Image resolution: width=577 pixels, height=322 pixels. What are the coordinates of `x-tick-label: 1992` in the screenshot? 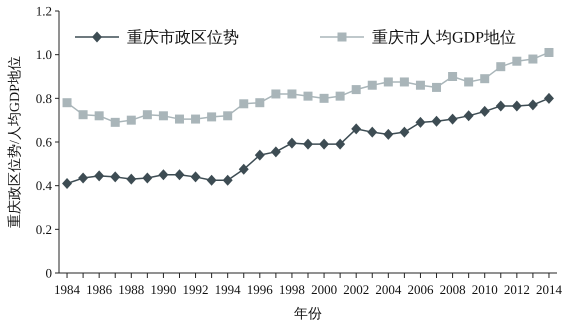 It's located at (195, 289).